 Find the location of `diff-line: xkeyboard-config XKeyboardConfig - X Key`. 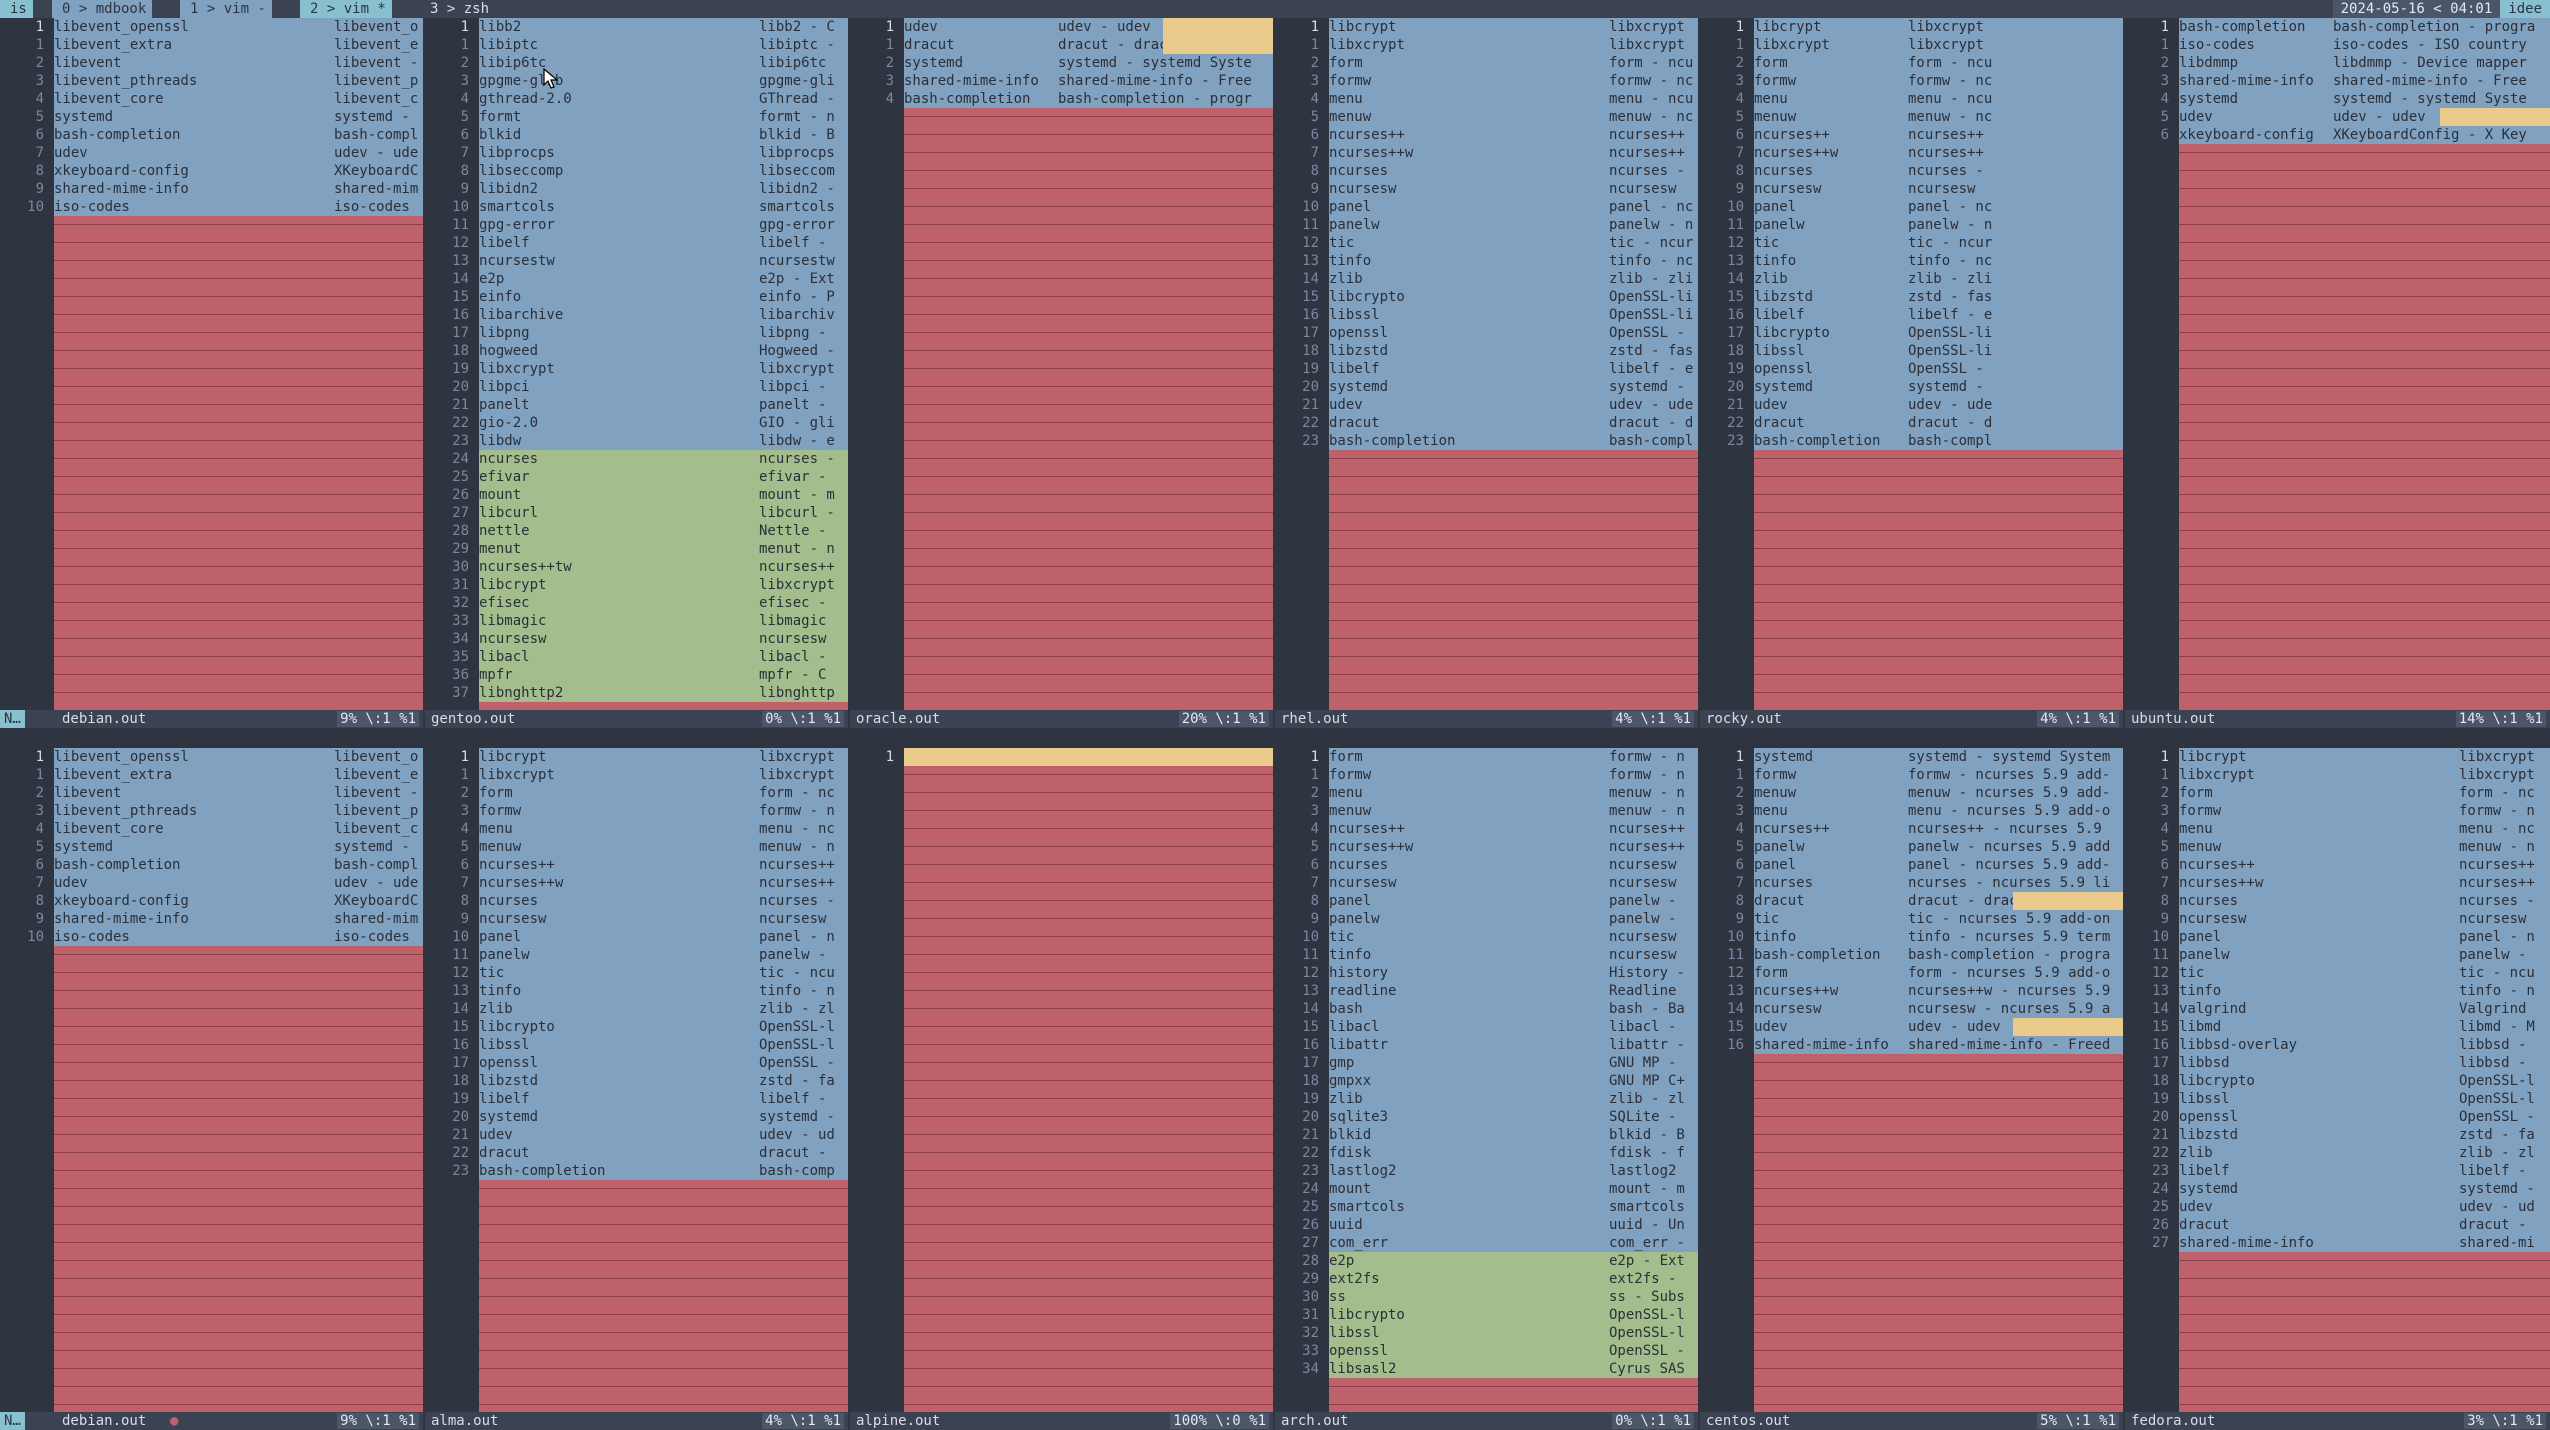

diff-line: xkeyboard-config XKeyboardConfig - X Key is located at coordinates (2364, 135).